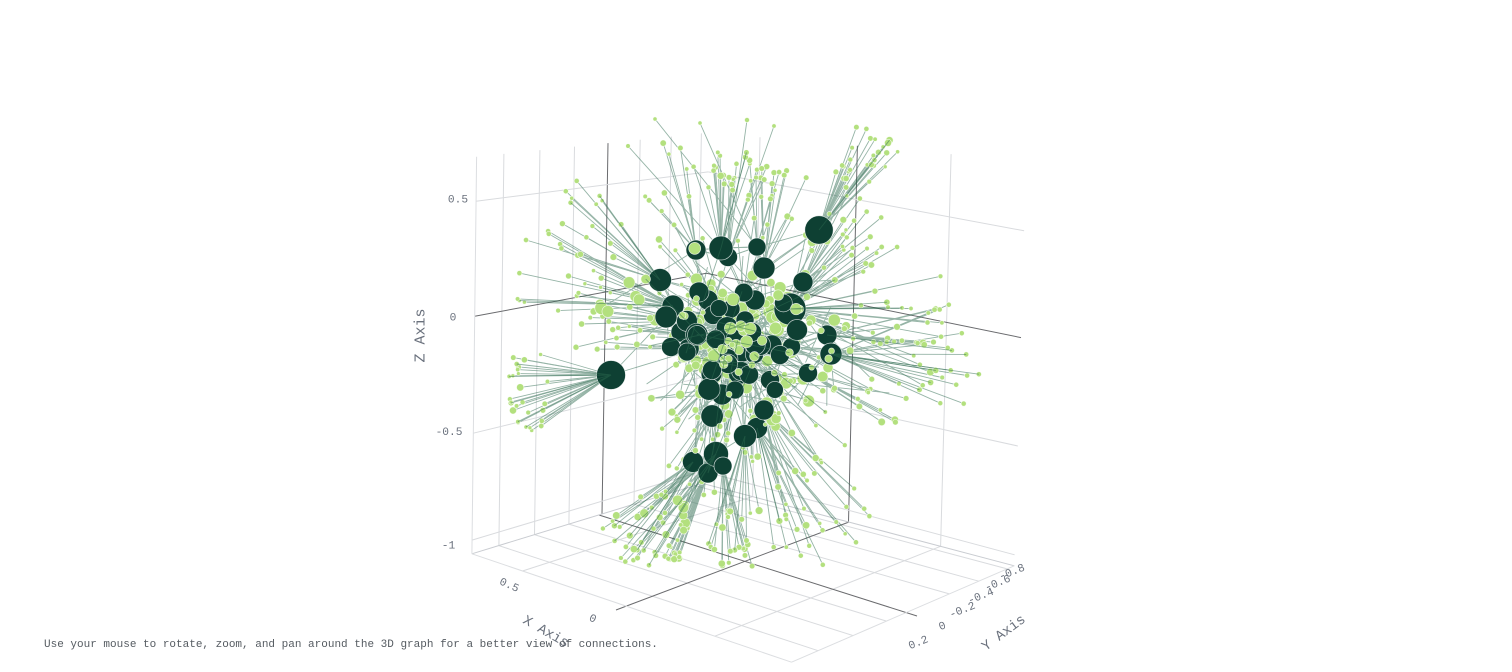 Image resolution: width=1512 pixels, height=672 pixels. I want to click on svg-text: -0.5, so click(449, 433).